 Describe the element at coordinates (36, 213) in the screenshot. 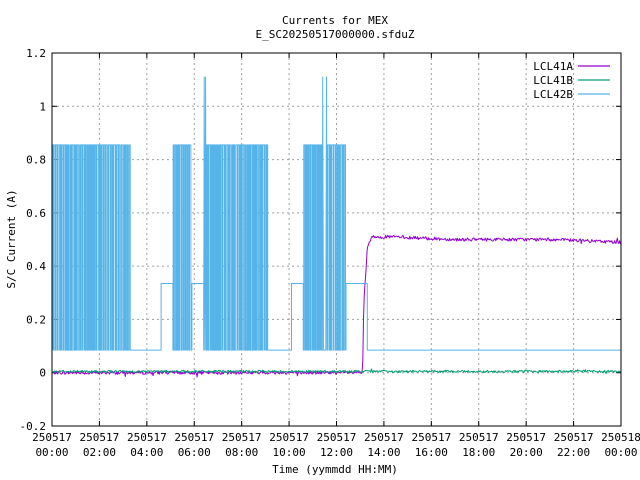

I see `y-tick-label: 0.6` at that location.